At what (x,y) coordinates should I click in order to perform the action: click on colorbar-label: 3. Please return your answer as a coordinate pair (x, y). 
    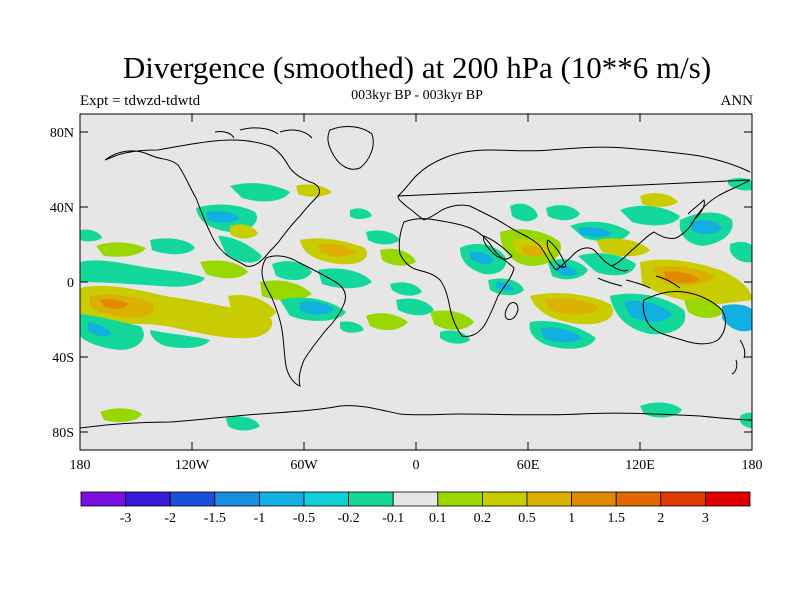
    Looking at the image, I should click on (705, 518).